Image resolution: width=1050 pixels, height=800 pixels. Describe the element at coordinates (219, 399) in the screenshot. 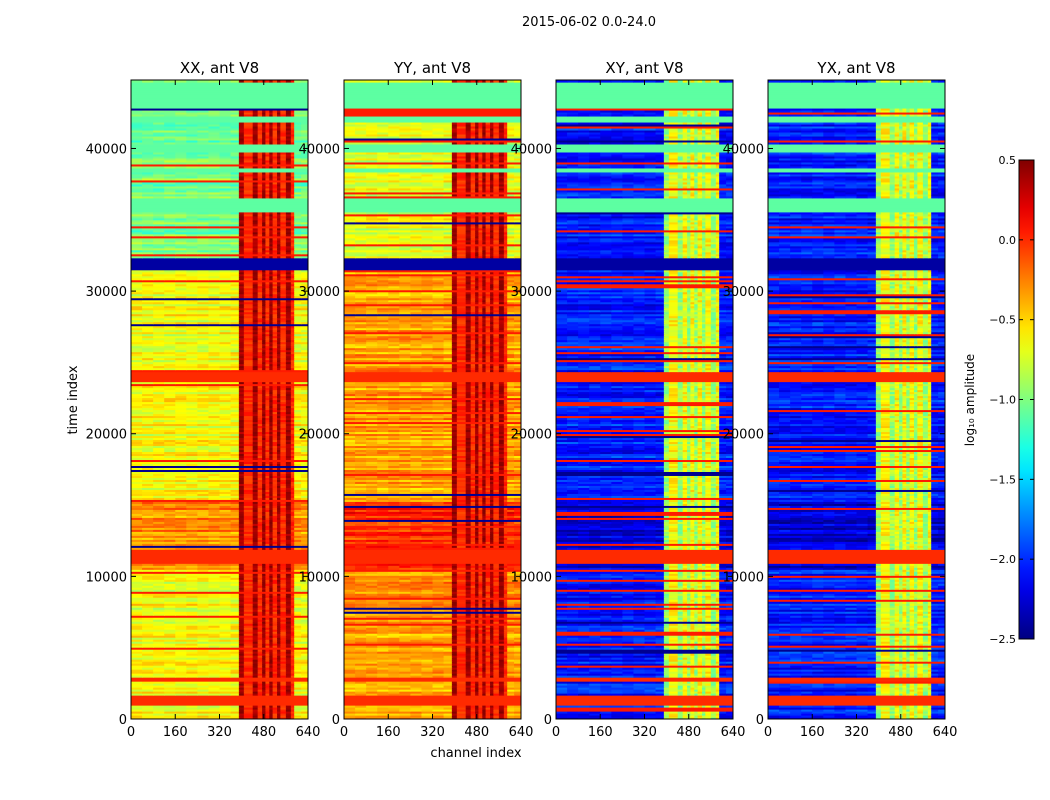

I see `heatmap-cells` at that location.